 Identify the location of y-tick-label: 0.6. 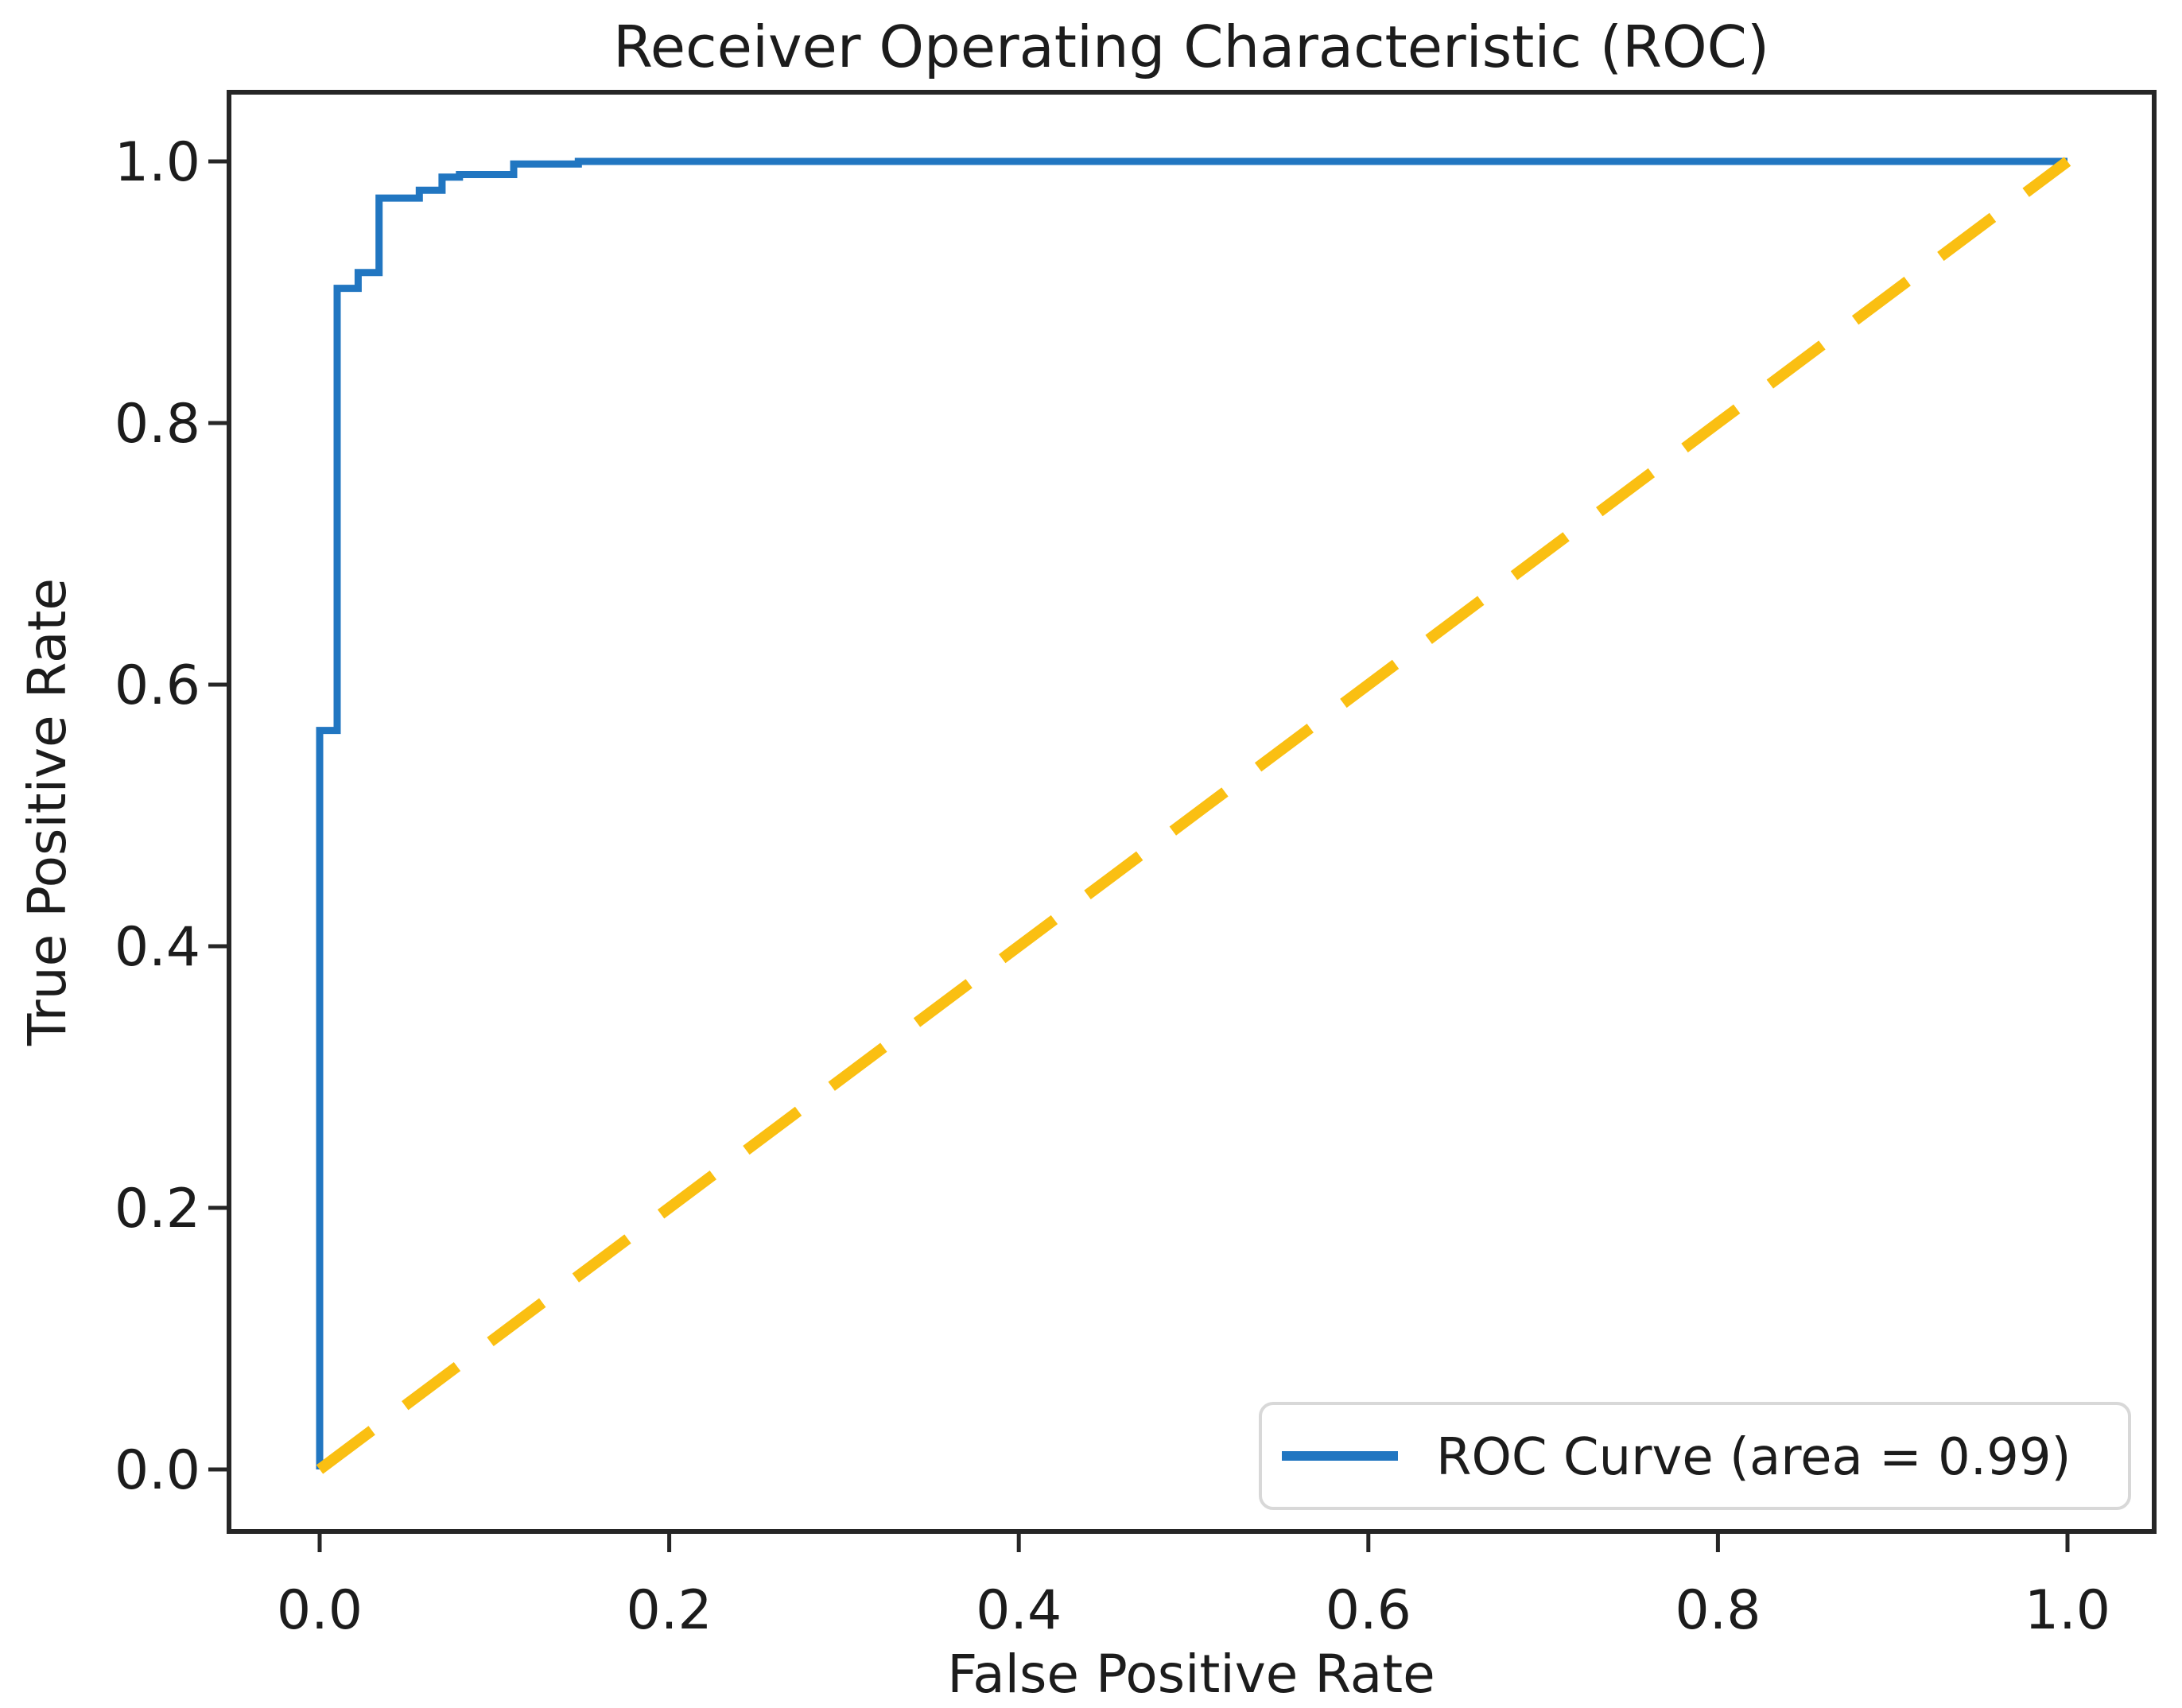
(157, 685).